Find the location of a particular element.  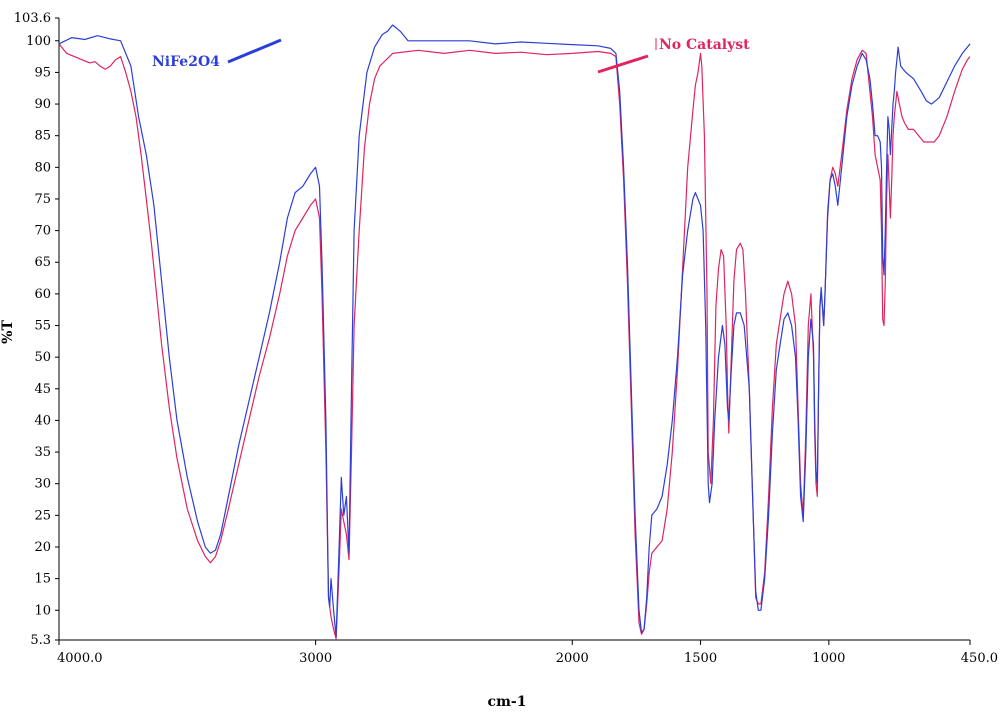

y-tick-label: 95 is located at coordinates (42, 72).